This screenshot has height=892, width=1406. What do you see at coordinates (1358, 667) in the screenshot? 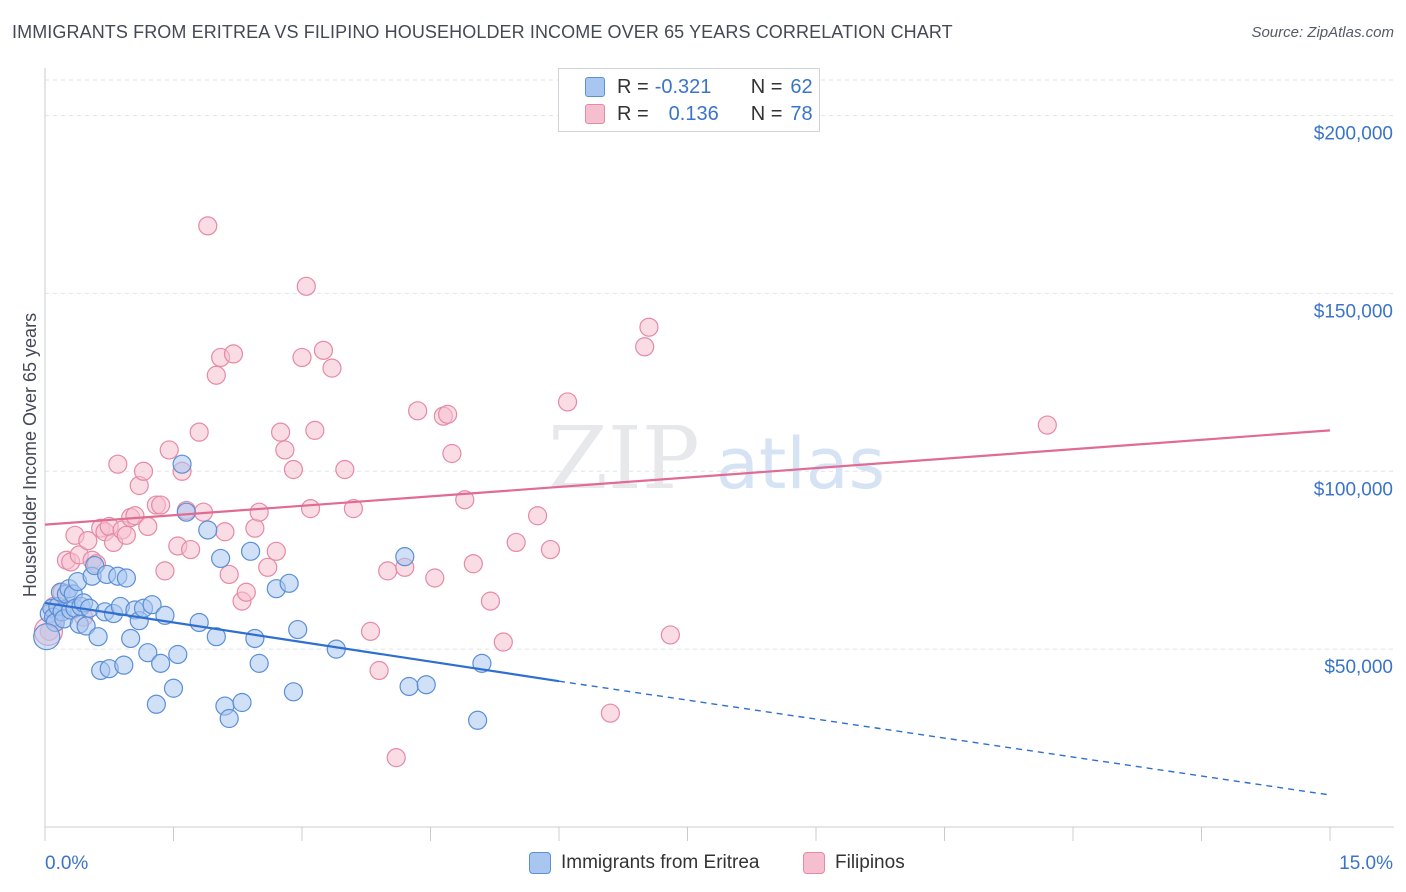
I see `y-tick-label: $50,000` at bounding box center [1358, 667].